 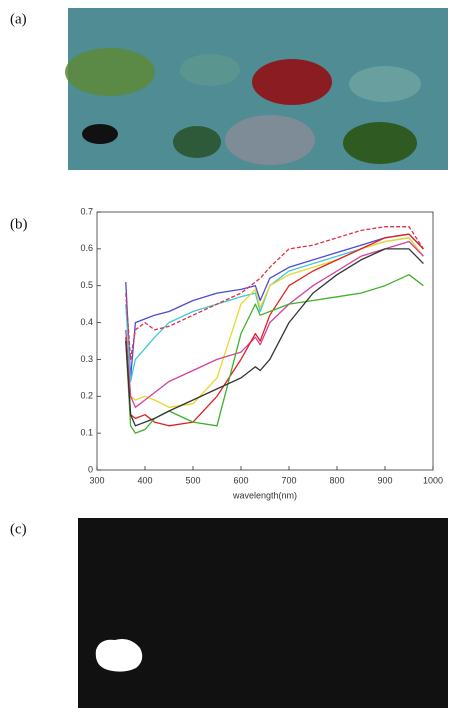 What do you see at coordinates (288, 480) in the screenshot?
I see `x-tick-label: 700` at bounding box center [288, 480].